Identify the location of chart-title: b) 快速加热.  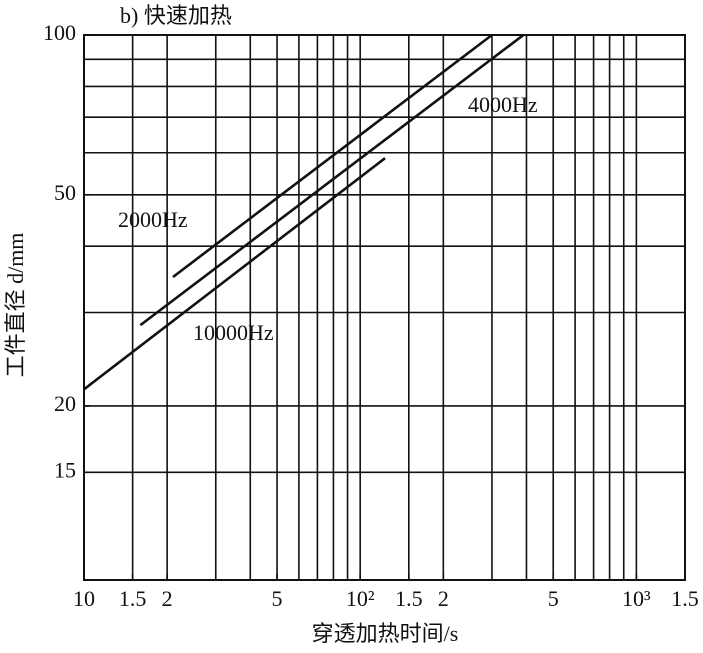
(176, 15).